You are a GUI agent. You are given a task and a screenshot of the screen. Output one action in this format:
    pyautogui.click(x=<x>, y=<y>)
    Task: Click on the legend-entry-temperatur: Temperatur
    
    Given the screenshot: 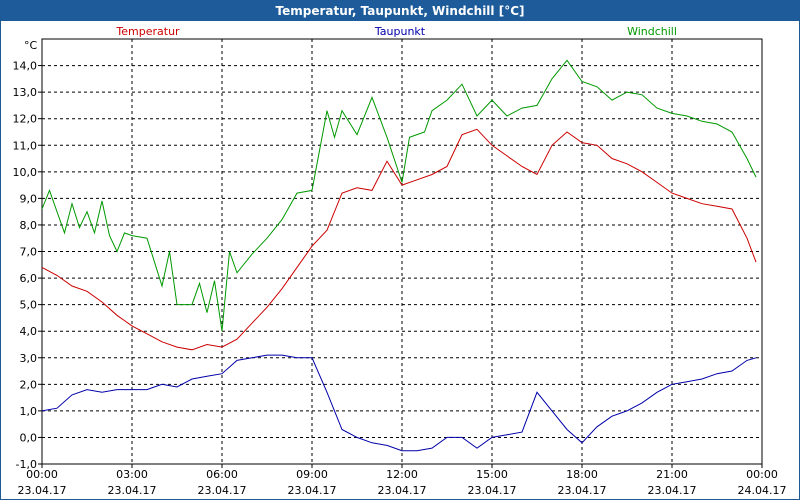 What is the action you would take?
    pyautogui.click(x=147, y=31)
    